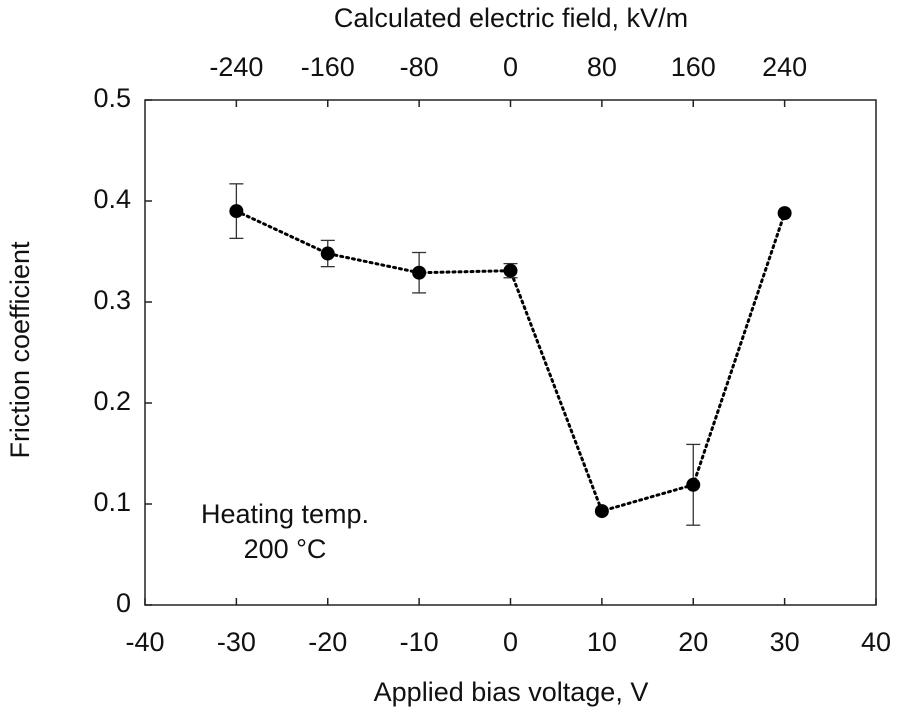 The width and height of the screenshot is (900, 717). What do you see at coordinates (112, 502) in the screenshot?
I see `y-tick-label: 0.1` at bounding box center [112, 502].